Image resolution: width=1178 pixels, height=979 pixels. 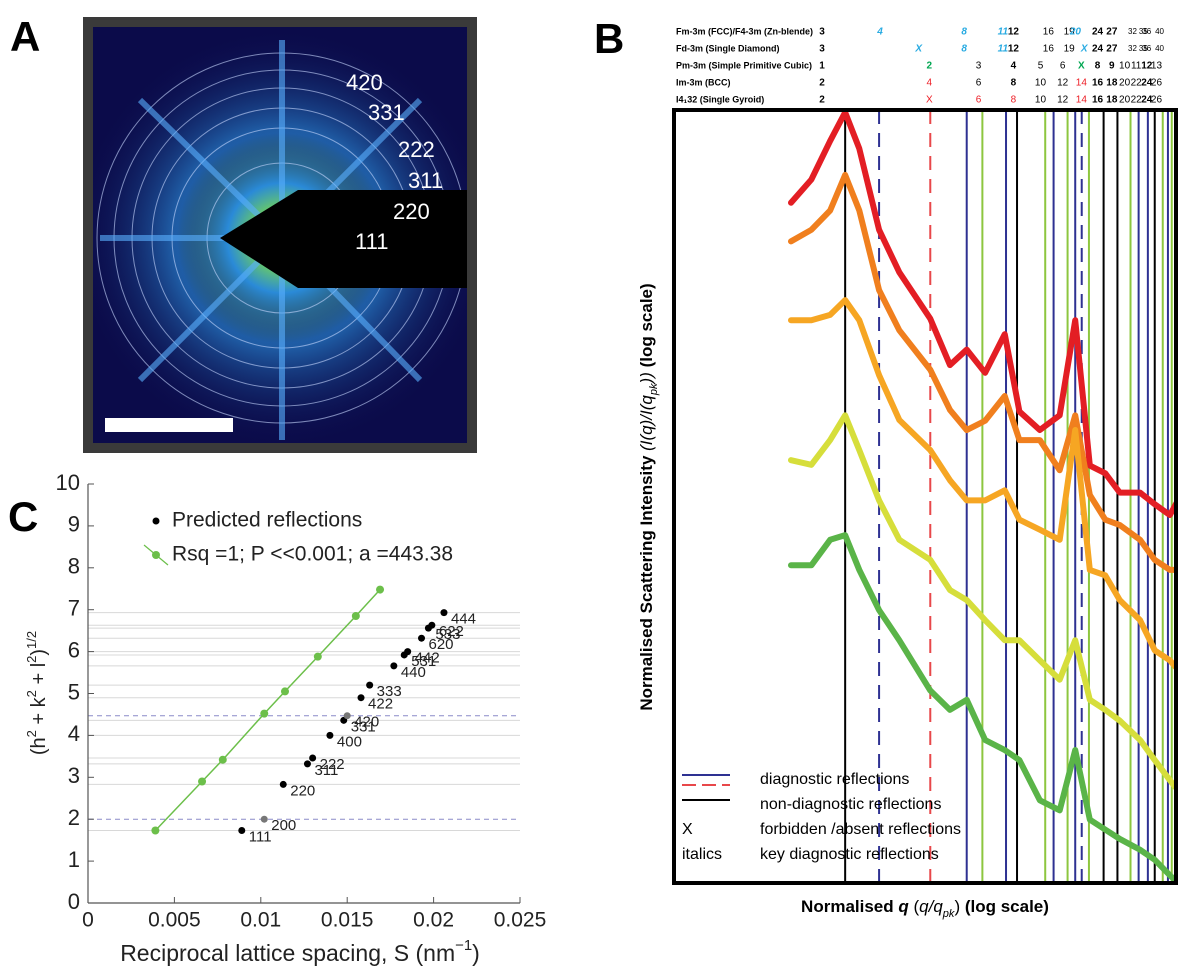 I want to click on point-label: 311, so click(x=326, y=770).